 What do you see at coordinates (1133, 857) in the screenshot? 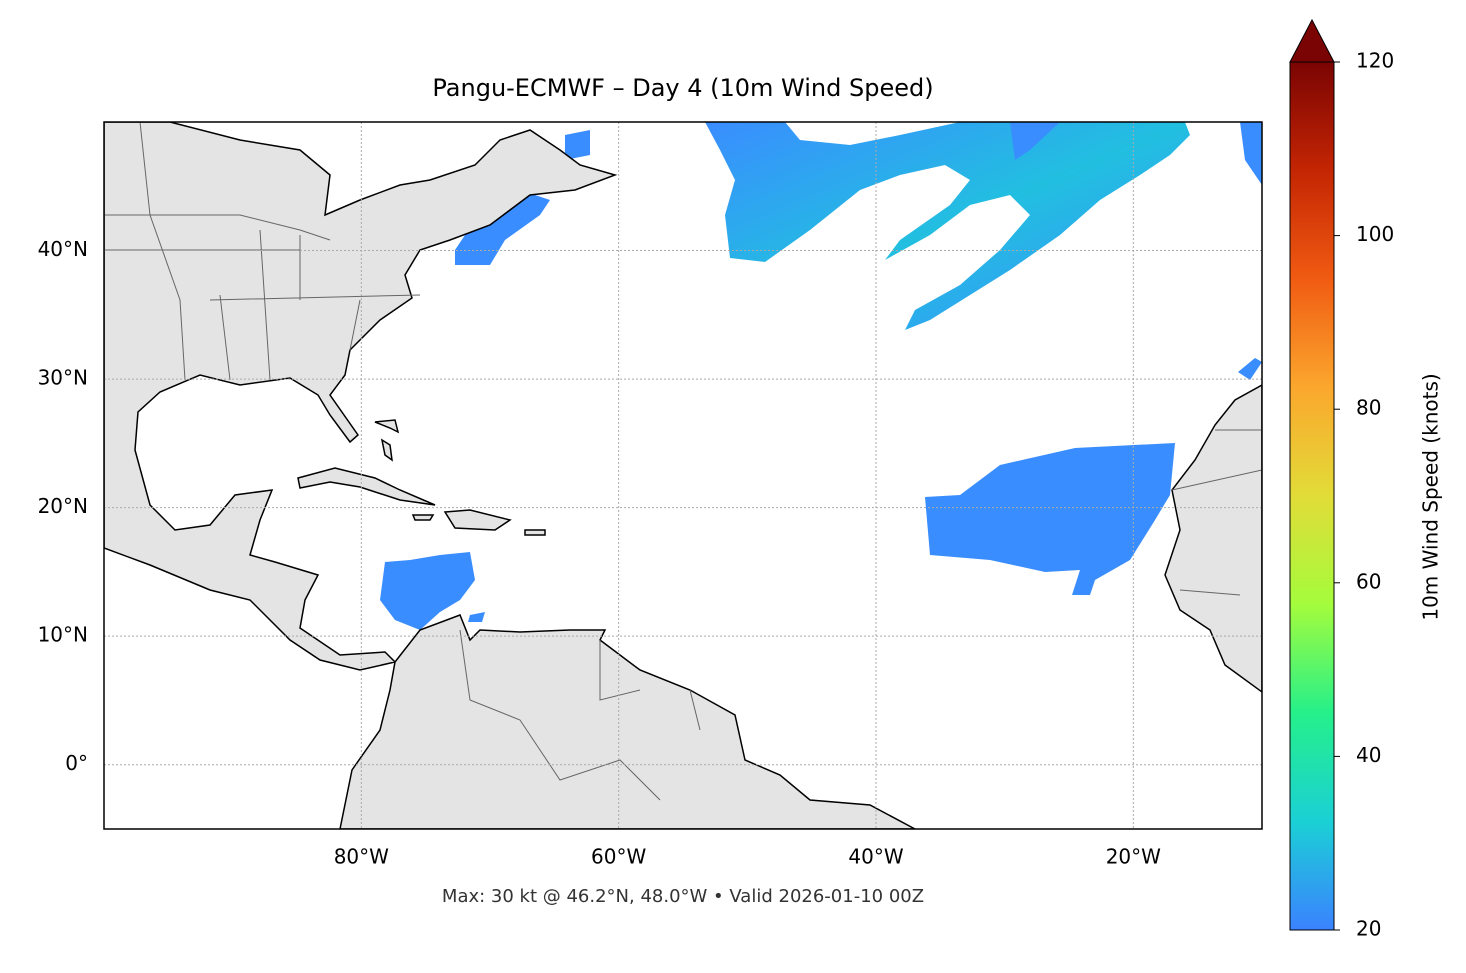
I see `x-tick-label: 20°W` at bounding box center [1133, 857].